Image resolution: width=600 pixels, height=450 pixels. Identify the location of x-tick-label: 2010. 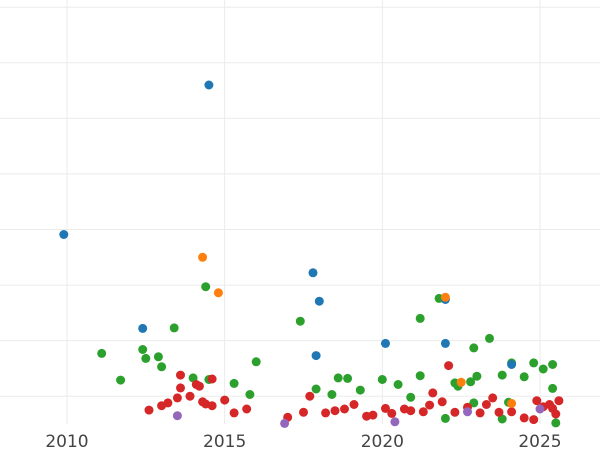
(66, 441).